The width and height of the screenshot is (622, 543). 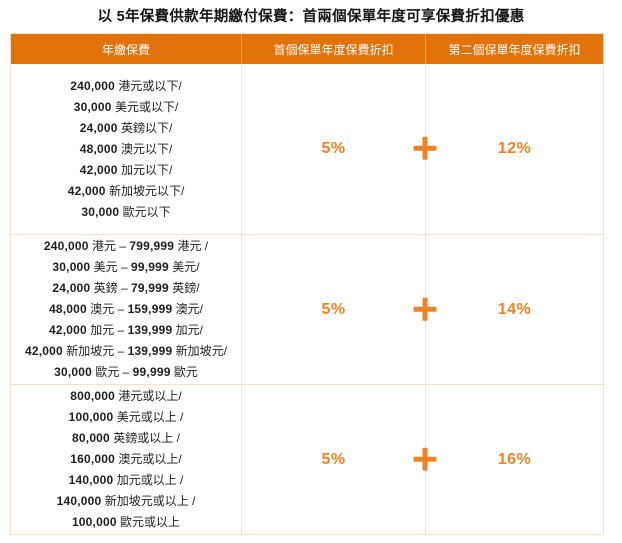 What do you see at coordinates (126, 190) in the screenshot?
I see `premium-tier-line: 42,000 新加坡元以下/` at bounding box center [126, 190].